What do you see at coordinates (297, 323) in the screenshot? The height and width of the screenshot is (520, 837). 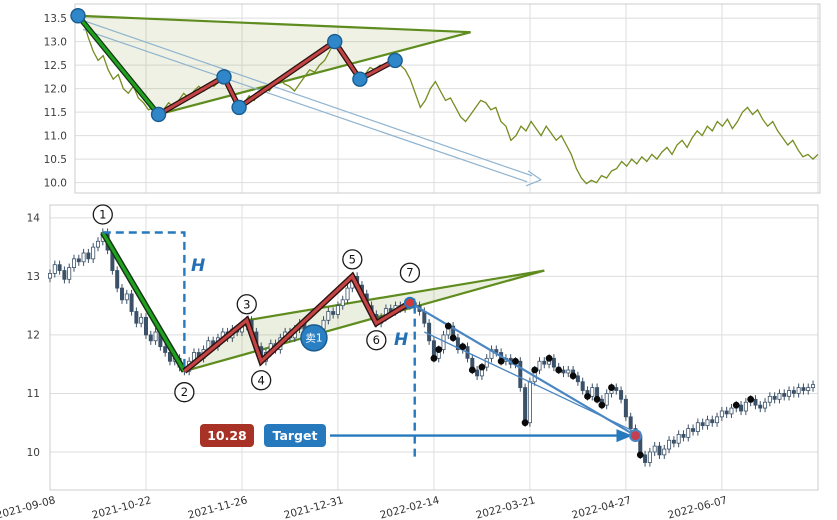 I see `zigzag-line` at bounding box center [297, 323].